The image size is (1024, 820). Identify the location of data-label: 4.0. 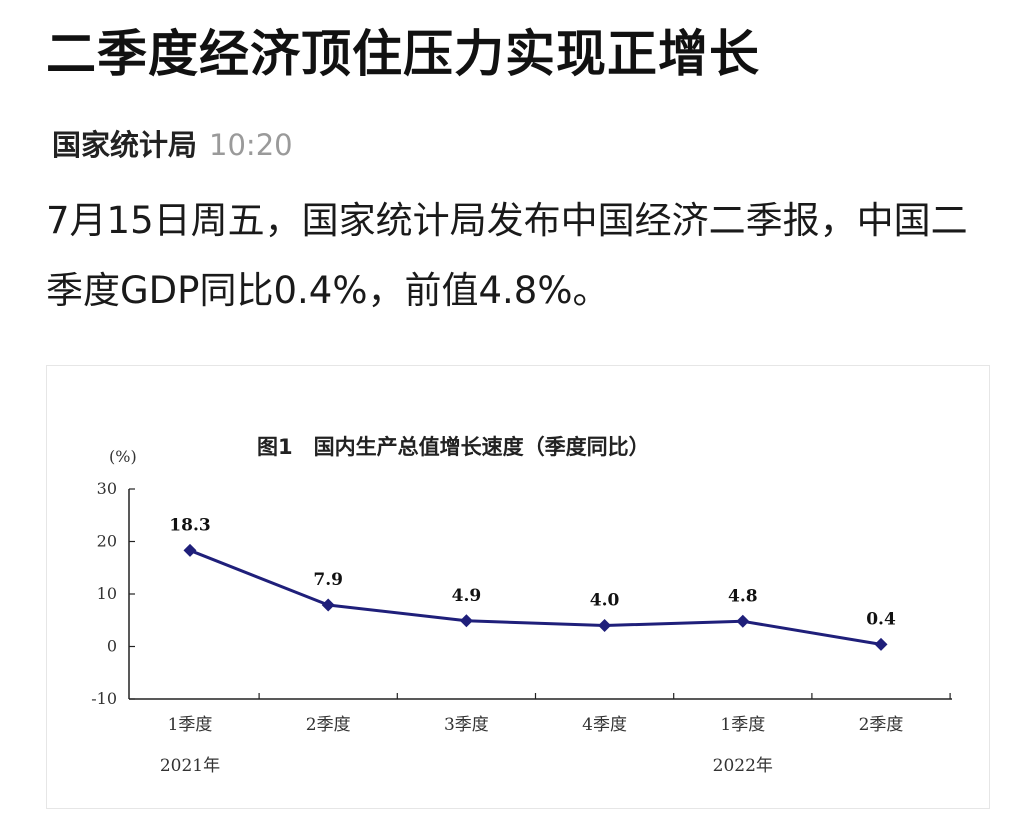
(605, 601).